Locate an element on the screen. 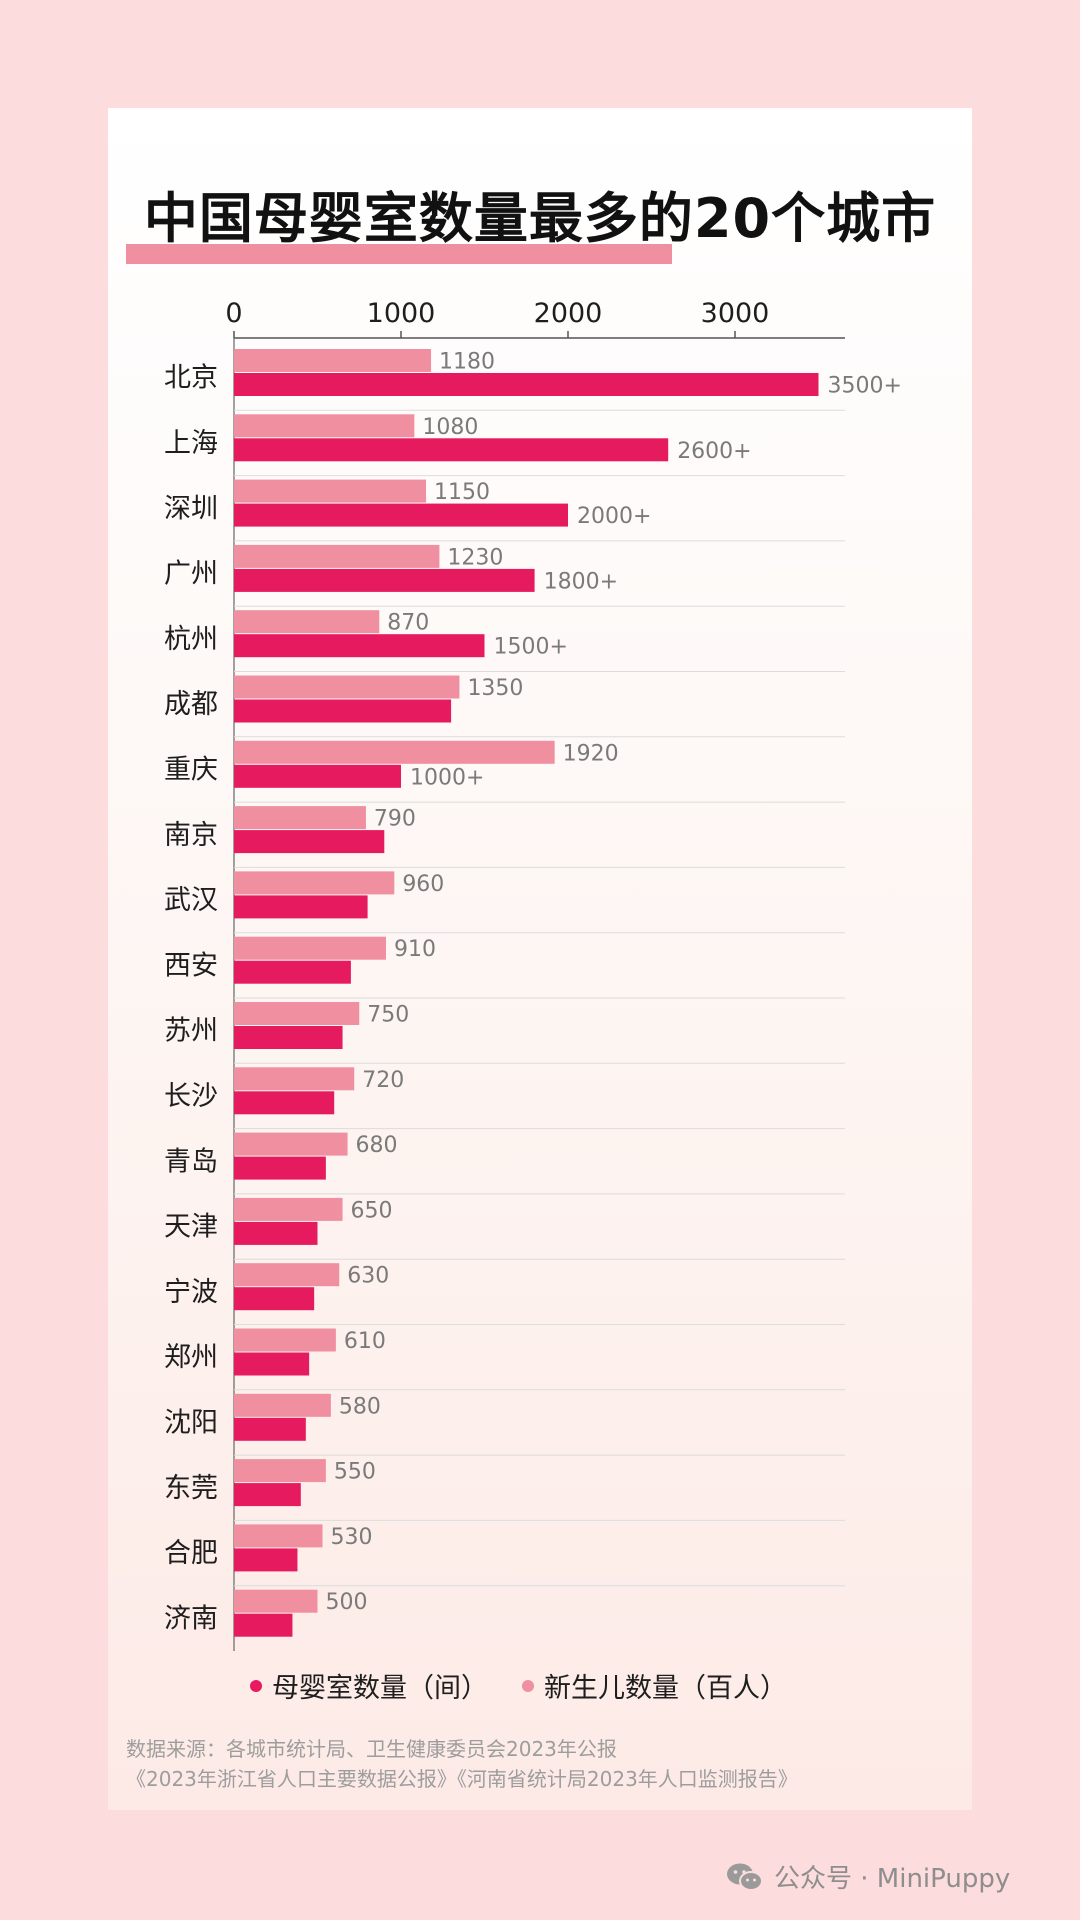 This screenshot has width=1080, height=1920. category-label: 青岛 is located at coordinates (191, 1161).